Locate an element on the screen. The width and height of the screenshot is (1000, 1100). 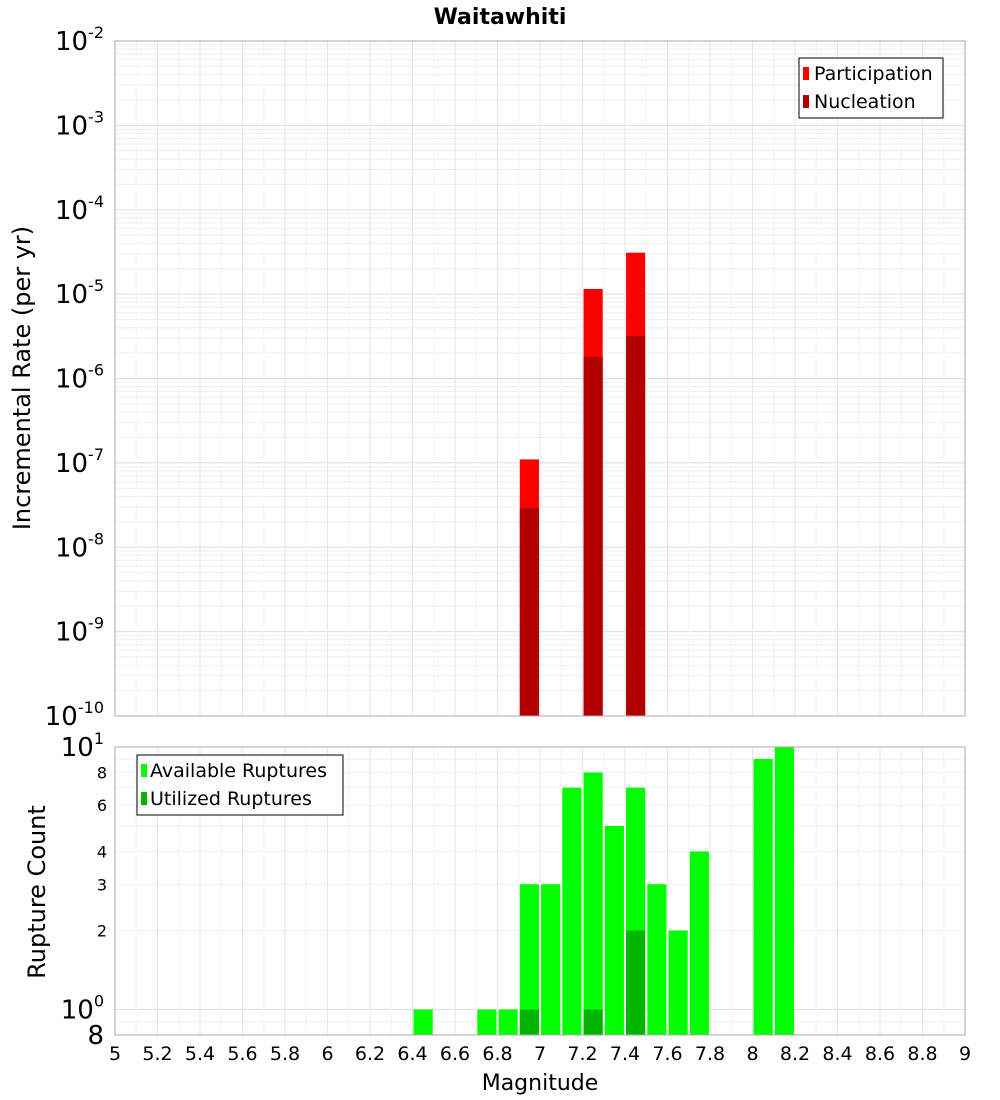
top-y-tick-exponent: -6 is located at coordinates (96, 370).